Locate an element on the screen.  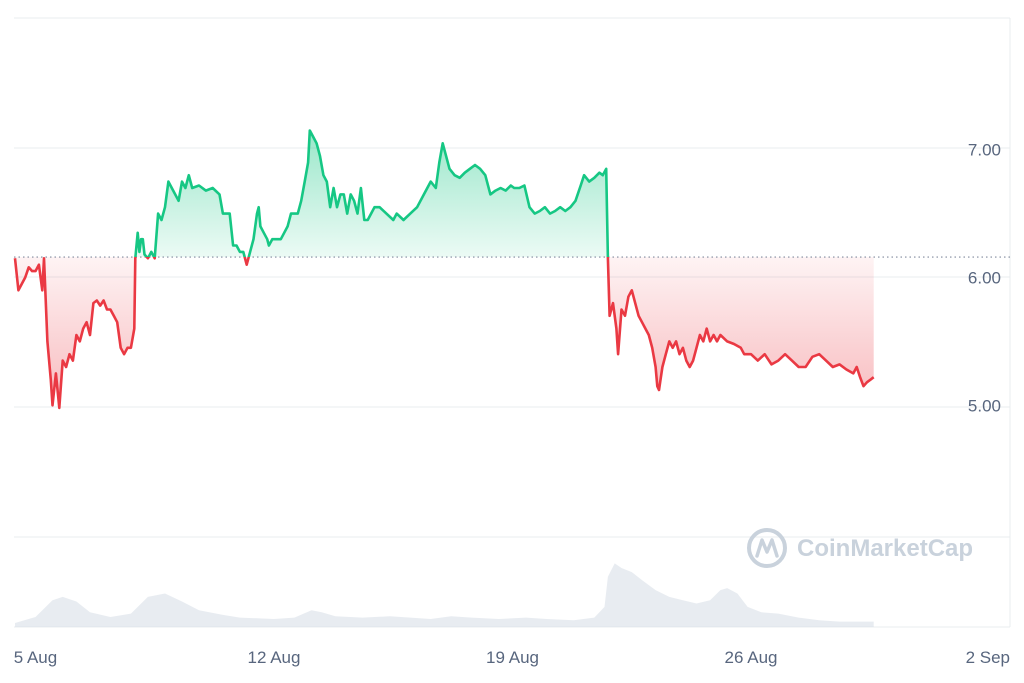
x-tick-label: 26 Aug is located at coordinates (751, 657).